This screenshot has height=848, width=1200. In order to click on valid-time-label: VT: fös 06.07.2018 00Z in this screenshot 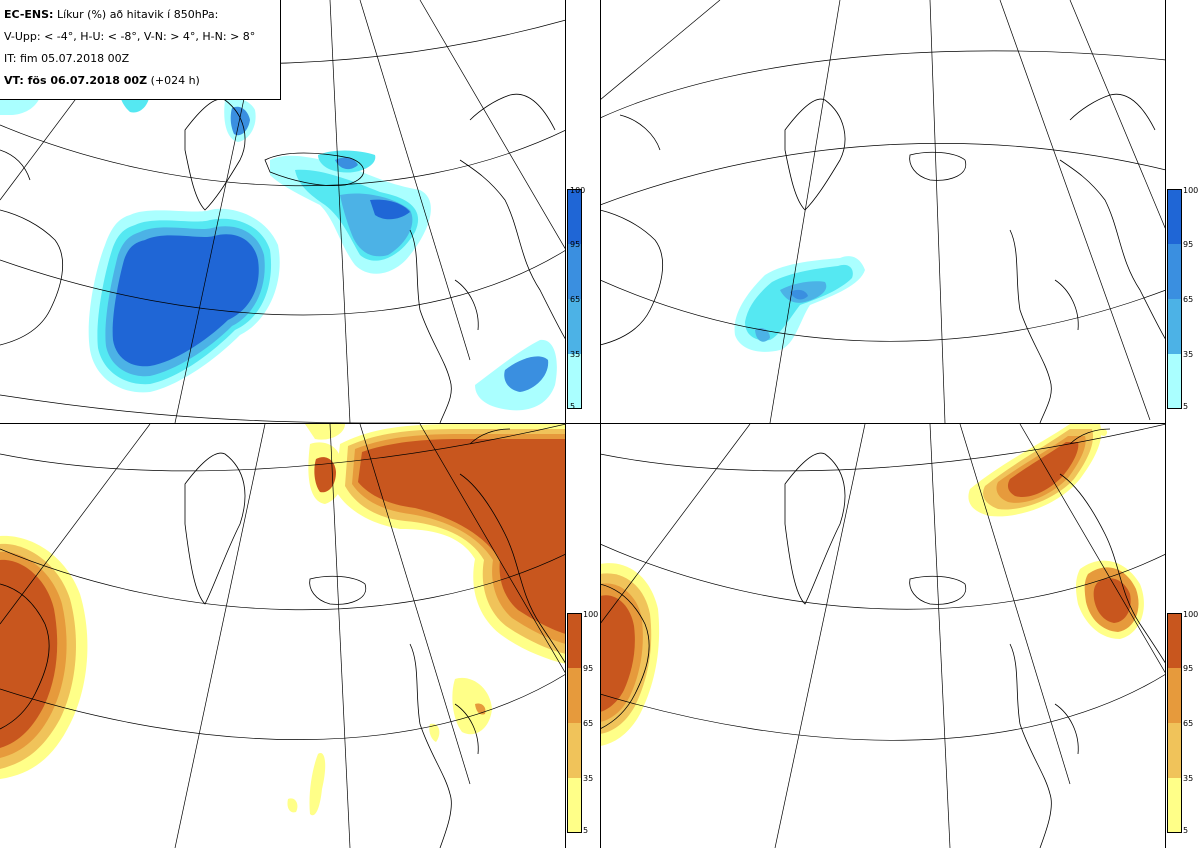, I will do `click(76, 80)`.